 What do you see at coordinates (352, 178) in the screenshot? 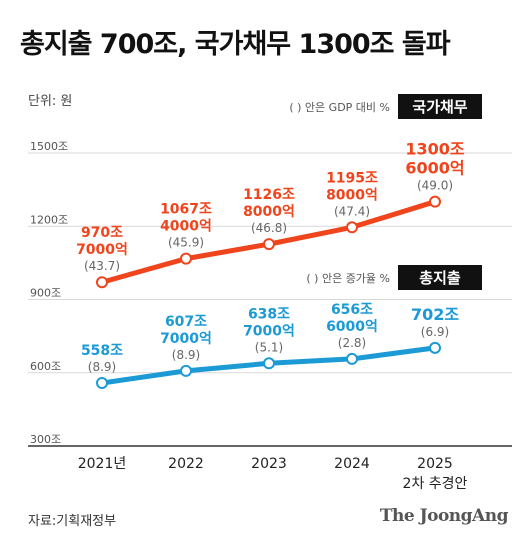
I see `debt-value-label: 1195조` at bounding box center [352, 178].